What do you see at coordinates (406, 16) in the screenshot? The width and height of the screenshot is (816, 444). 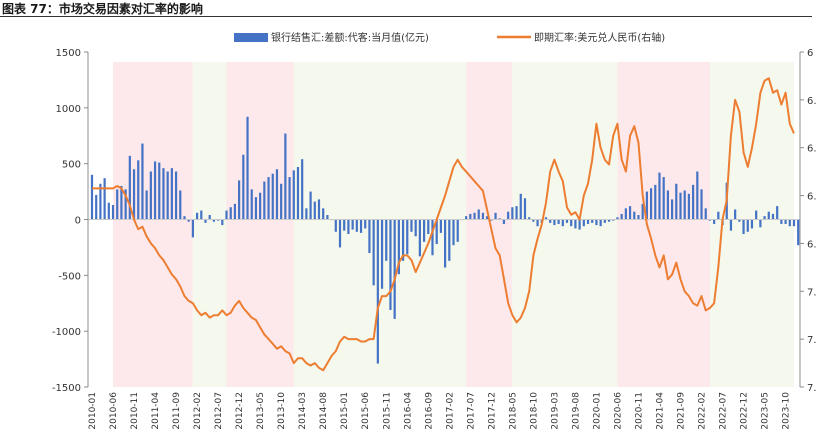 I see `title-rule` at bounding box center [406, 16].